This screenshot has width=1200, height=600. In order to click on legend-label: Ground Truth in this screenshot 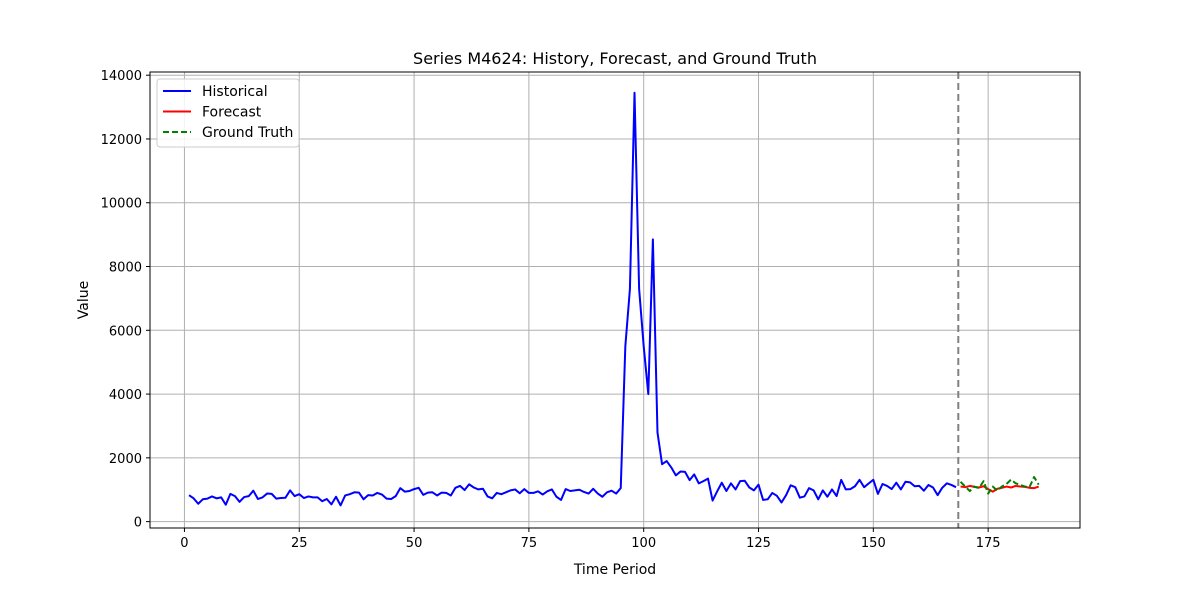, I will do `click(247, 133)`.